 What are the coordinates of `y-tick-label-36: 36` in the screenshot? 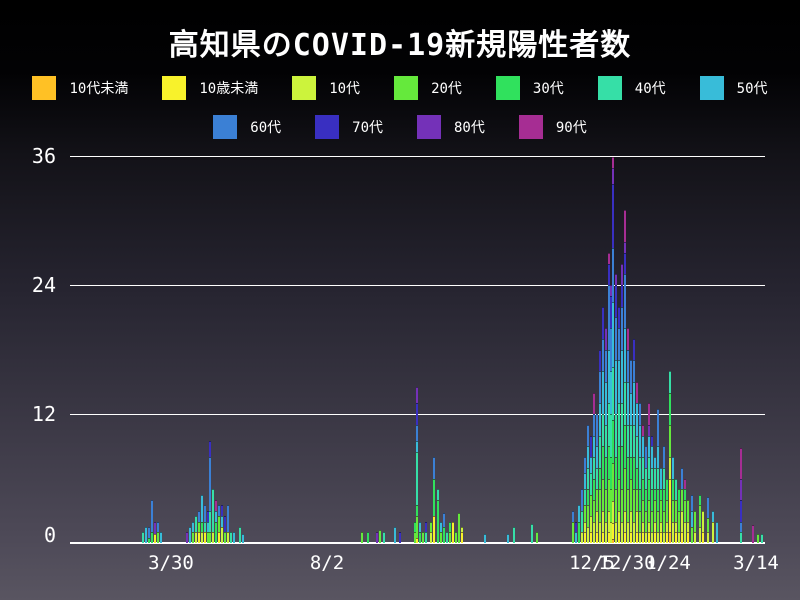 It's located at (43, 156).